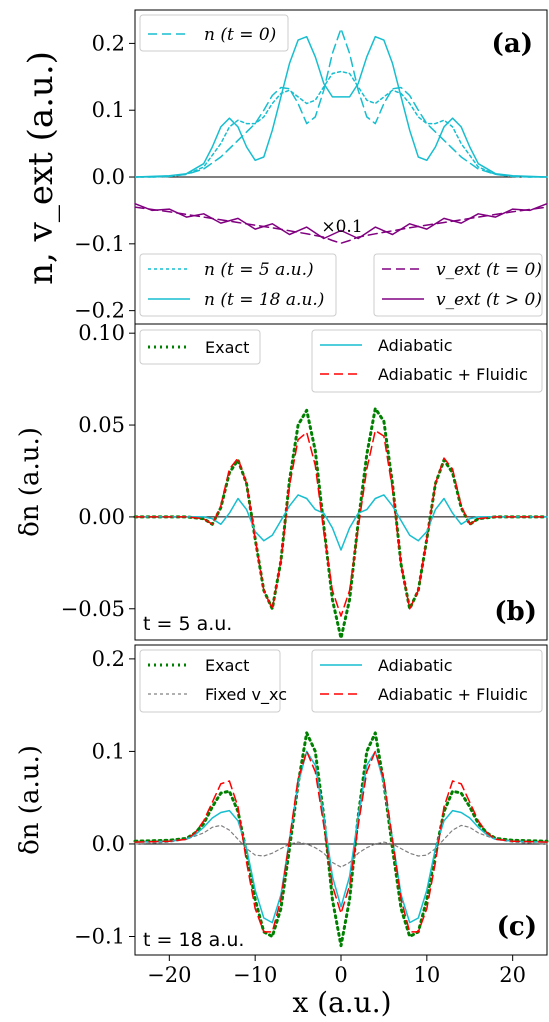 The image size is (549, 1022). I want to click on legend-label-vext1: v_ext (t > 0), so click(489, 300).